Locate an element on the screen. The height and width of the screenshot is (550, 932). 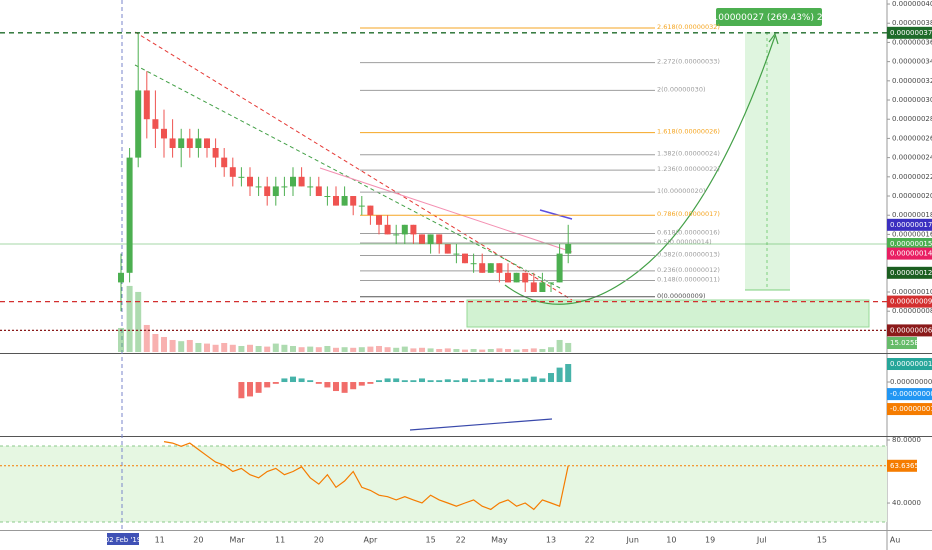
support-zone is located at coordinates (668, 313).